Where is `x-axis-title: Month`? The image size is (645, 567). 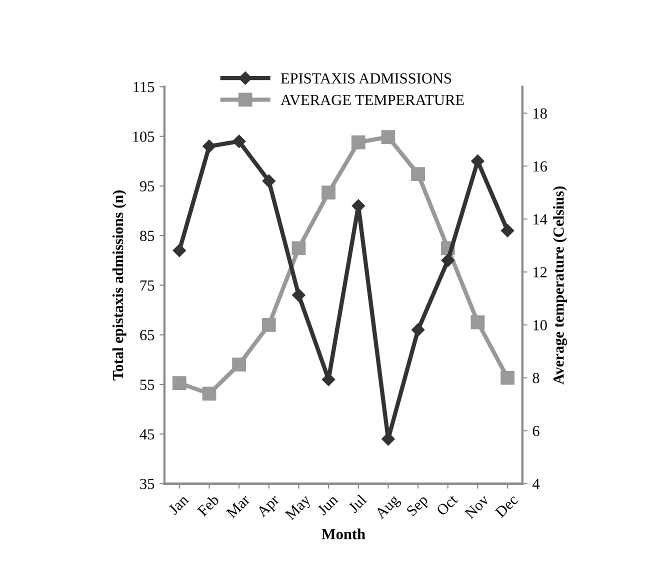 x-axis-title: Month is located at coordinates (344, 534).